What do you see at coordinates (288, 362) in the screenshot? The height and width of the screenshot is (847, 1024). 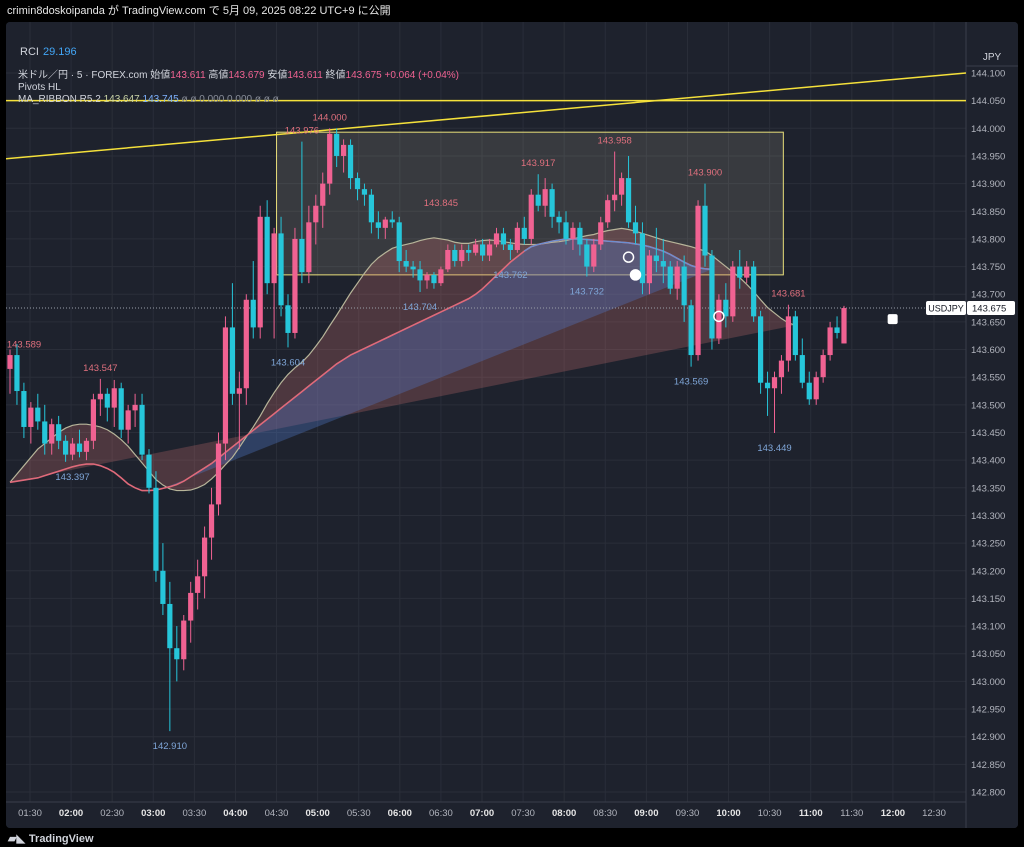 I see `pivot-label-low: 143.604` at bounding box center [288, 362].